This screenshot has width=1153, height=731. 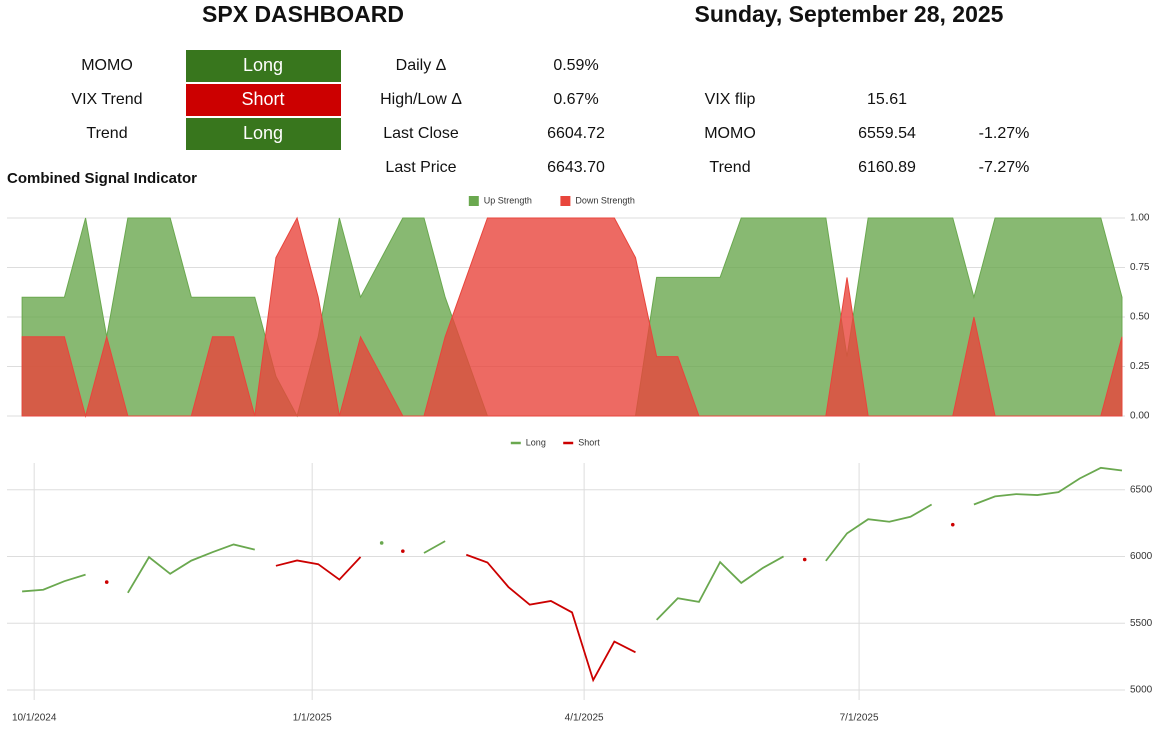 What do you see at coordinates (859, 718) in the screenshot?
I see `x-tick-label: 7/1/2025` at bounding box center [859, 718].